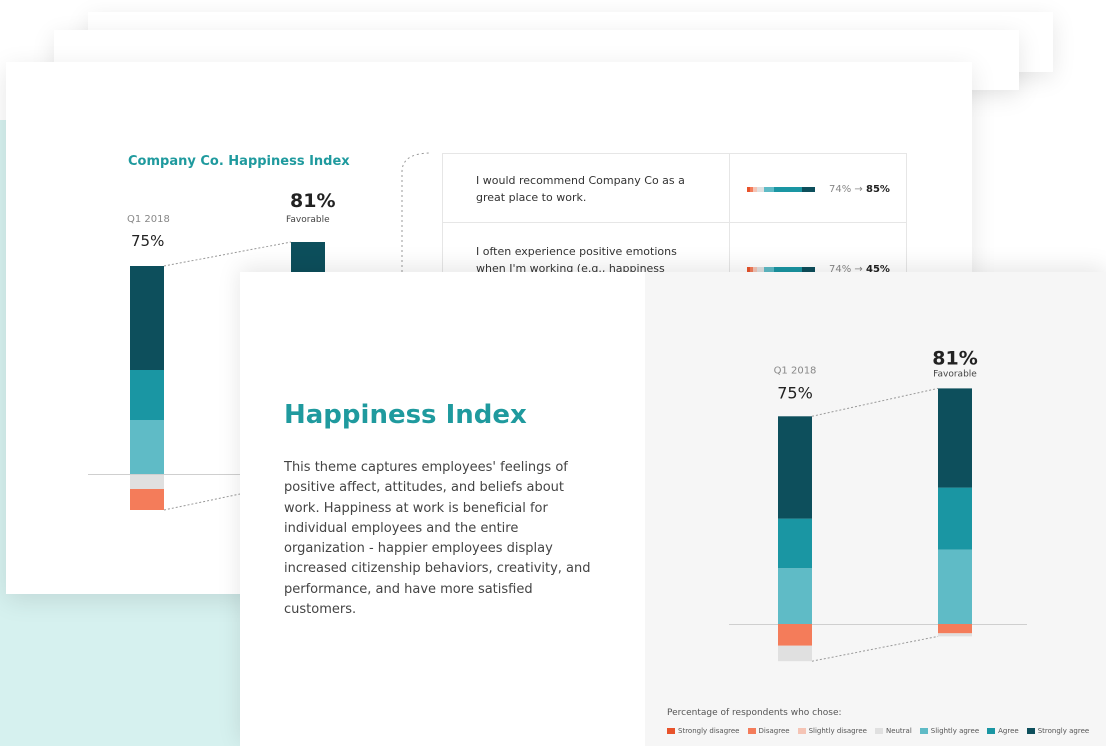 This screenshot has width=1106, height=746. I want to click on legend-item: Disagree, so click(768, 731).